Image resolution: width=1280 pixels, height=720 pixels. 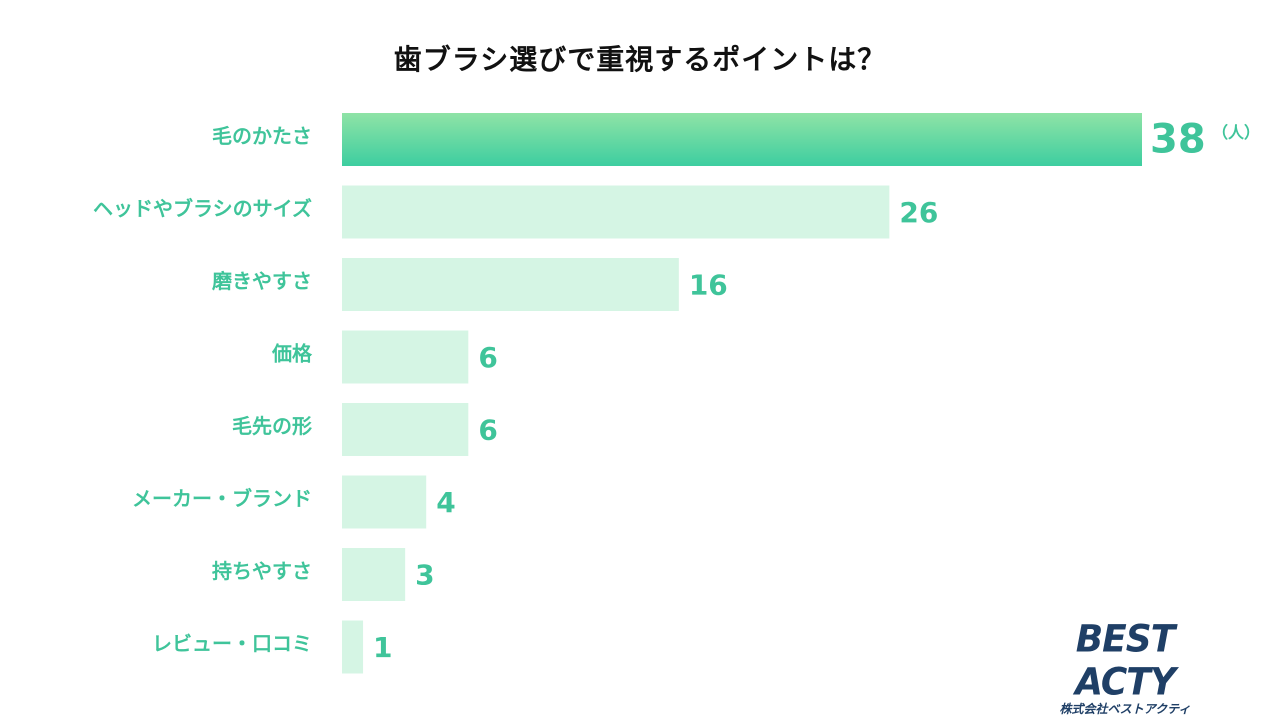 I want to click on bar-group: 持ちやすさ 3, so click(x=323, y=574).